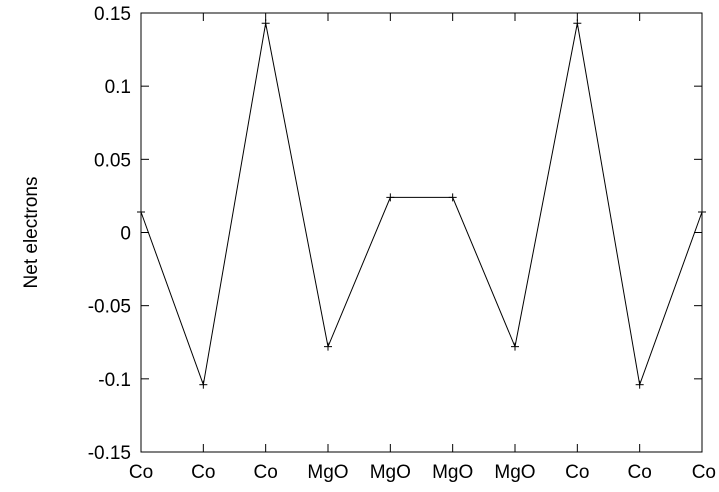 The width and height of the screenshot is (719, 492). Describe the element at coordinates (112, 14) in the screenshot. I see `y-tick-label: 0.15` at that location.